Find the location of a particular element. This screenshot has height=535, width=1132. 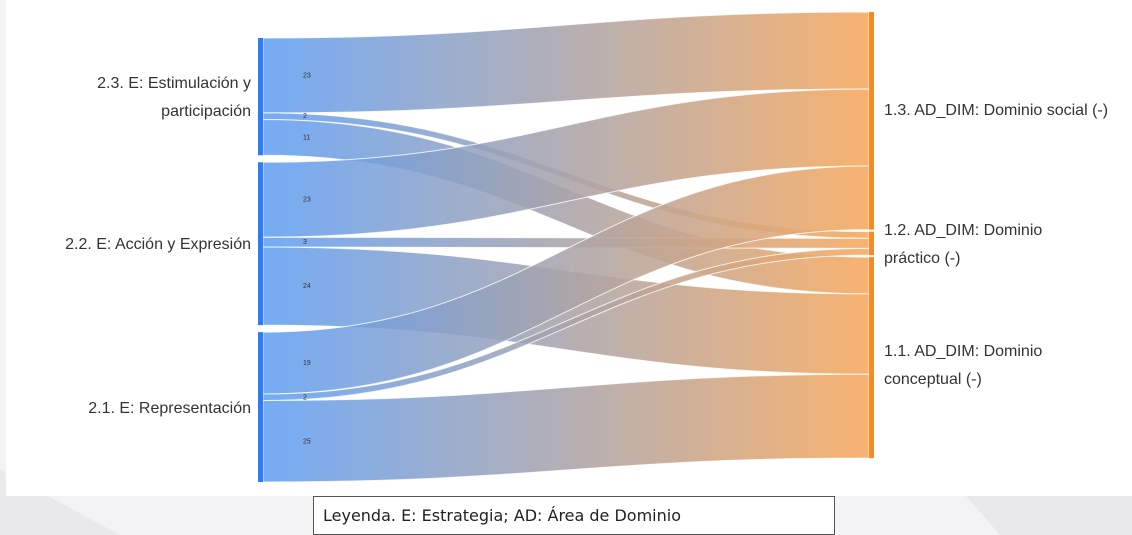

flow-s22-t12 is located at coordinates (566, 242).